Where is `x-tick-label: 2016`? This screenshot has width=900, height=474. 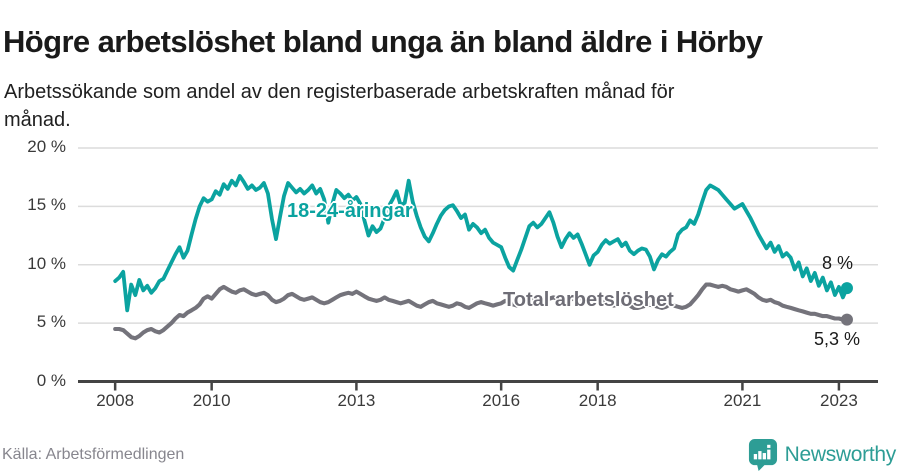
x-tick-label: 2016 is located at coordinates (501, 400).